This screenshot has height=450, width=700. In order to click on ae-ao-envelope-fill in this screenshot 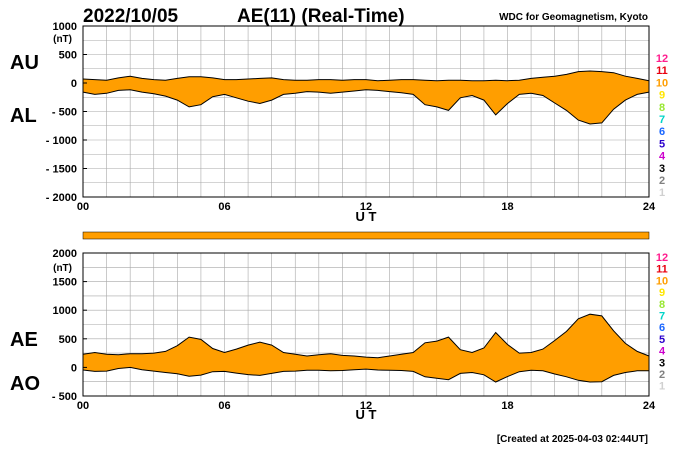, I will do `click(366, 348)`.